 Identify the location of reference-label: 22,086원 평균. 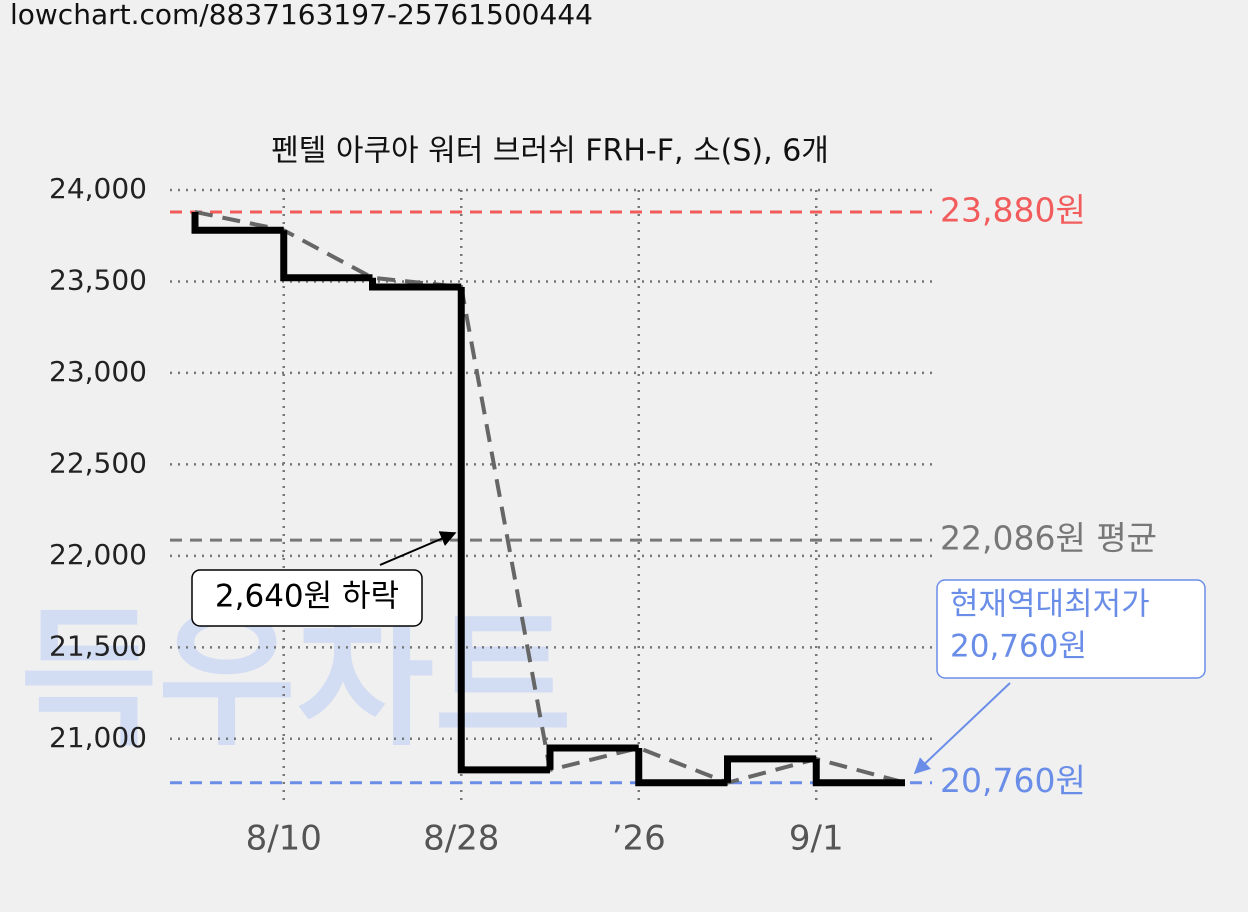
(1048, 538).